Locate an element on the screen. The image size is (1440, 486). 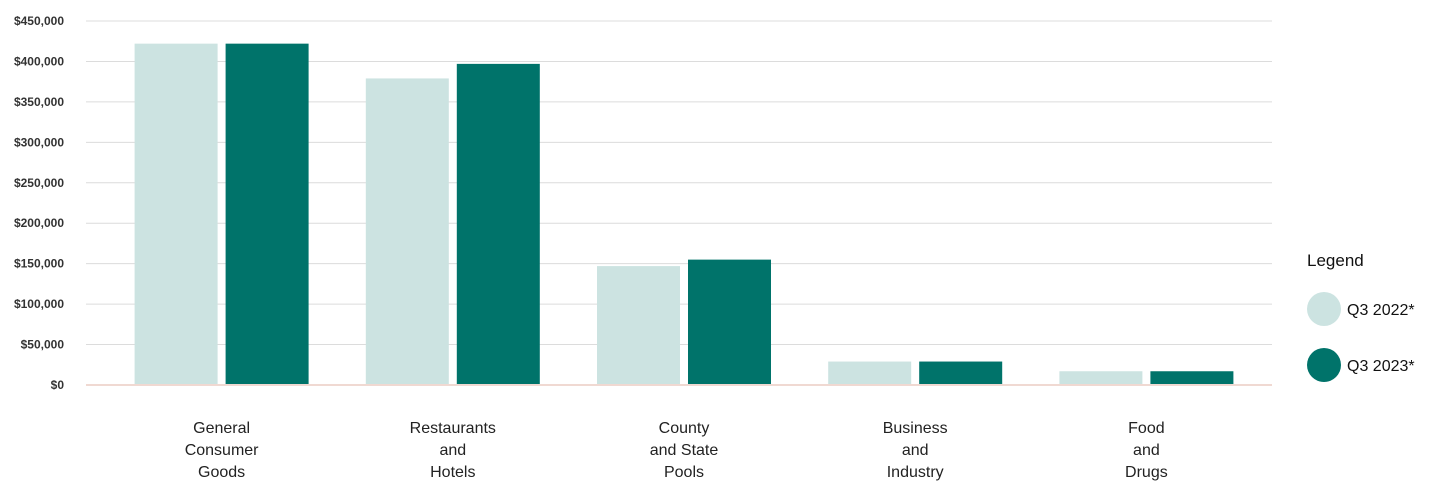
y-tick-label: $300,000 is located at coordinates (39, 142).